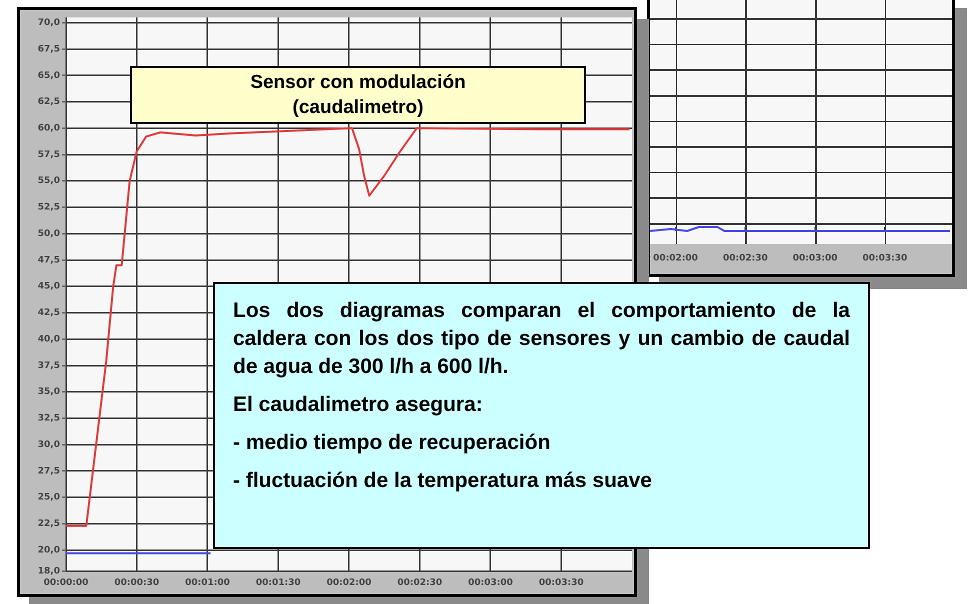  What do you see at coordinates (49, 155) in the screenshot?
I see `y-tick-label: 57,5` at bounding box center [49, 155].